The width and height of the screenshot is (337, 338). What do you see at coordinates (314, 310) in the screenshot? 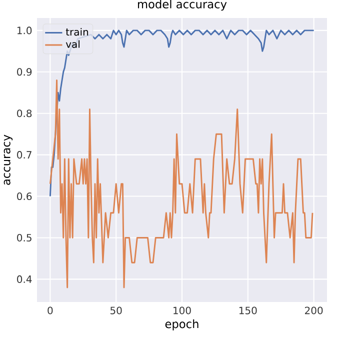
I see `x-tick-label: 200` at bounding box center [314, 310].